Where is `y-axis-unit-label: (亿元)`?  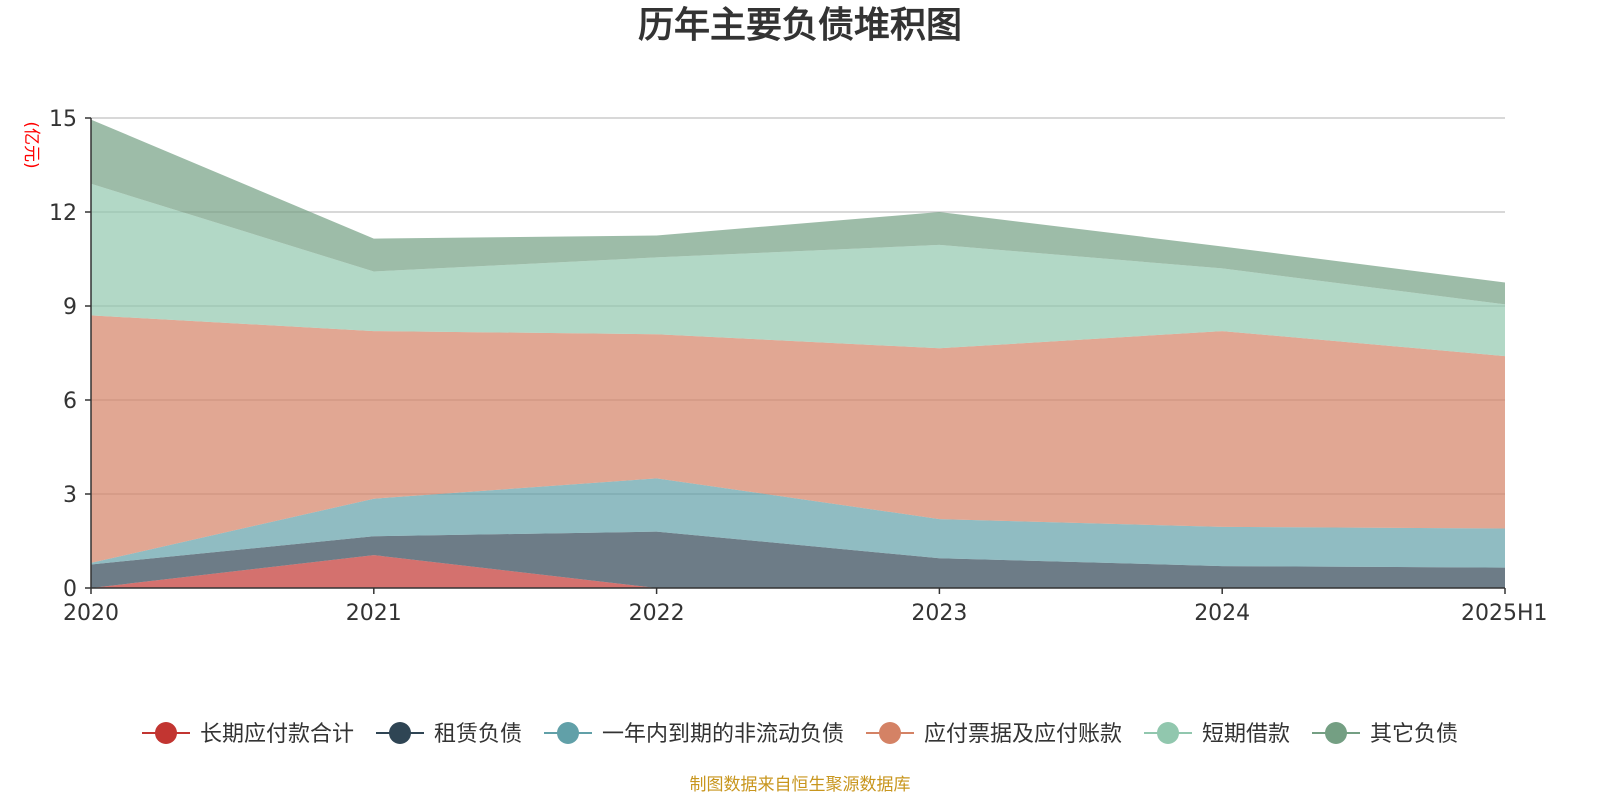 y-axis-unit-label: (亿元) is located at coordinates (31, 144).